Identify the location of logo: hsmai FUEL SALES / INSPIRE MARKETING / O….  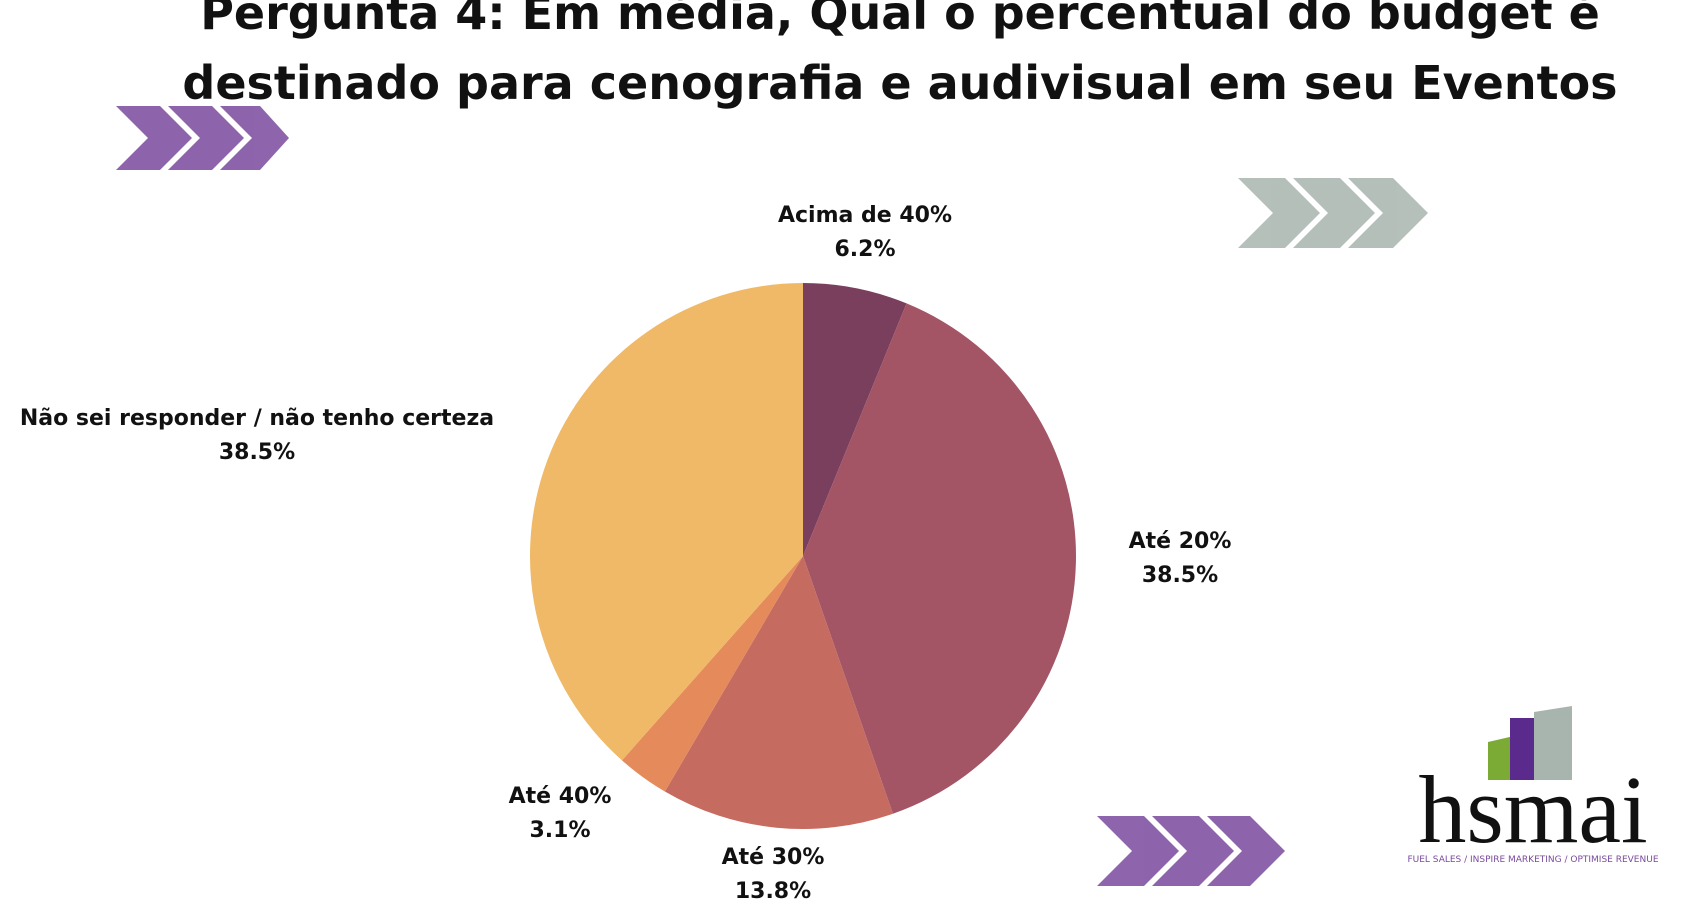
(1533, 785).